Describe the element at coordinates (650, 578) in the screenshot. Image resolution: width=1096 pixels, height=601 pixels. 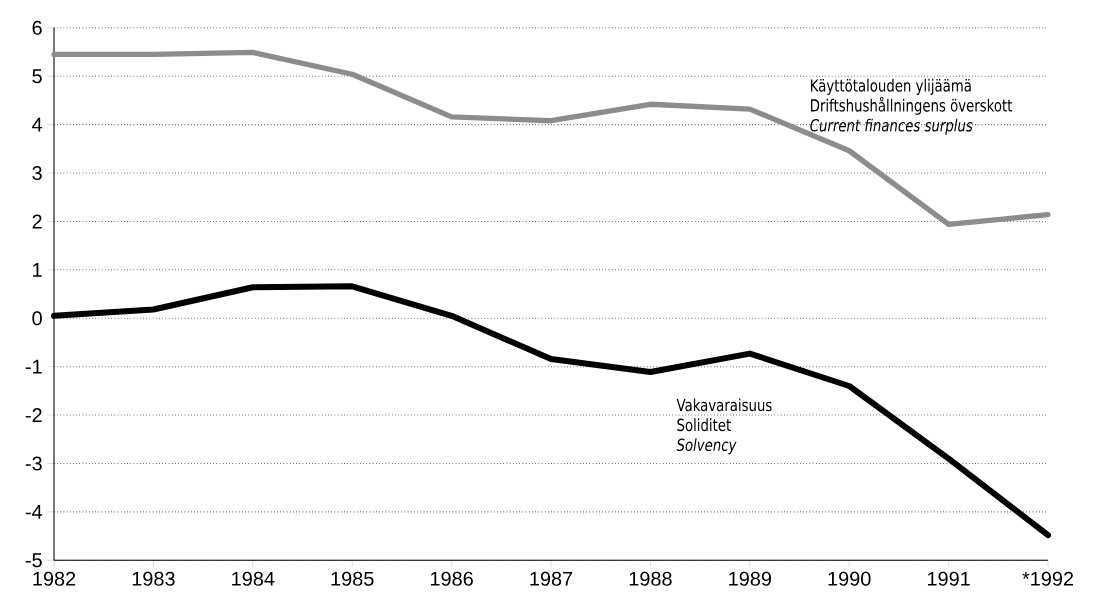
I see `x-tick-label: 1988` at that location.